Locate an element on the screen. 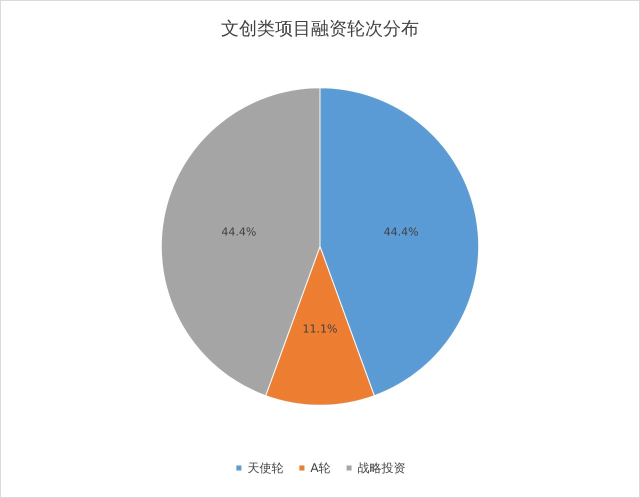  data-label: 11.1% is located at coordinates (320, 329).